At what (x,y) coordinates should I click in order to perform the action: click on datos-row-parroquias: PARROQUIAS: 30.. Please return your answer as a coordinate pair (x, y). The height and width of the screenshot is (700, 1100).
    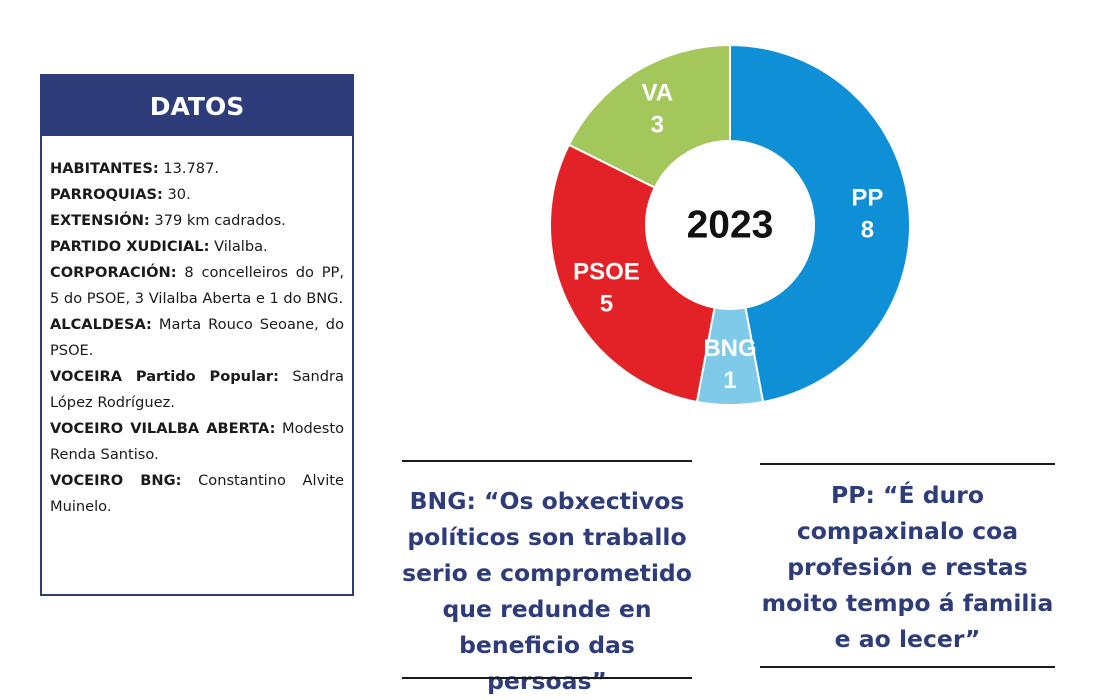
    Looking at the image, I should click on (120, 194).